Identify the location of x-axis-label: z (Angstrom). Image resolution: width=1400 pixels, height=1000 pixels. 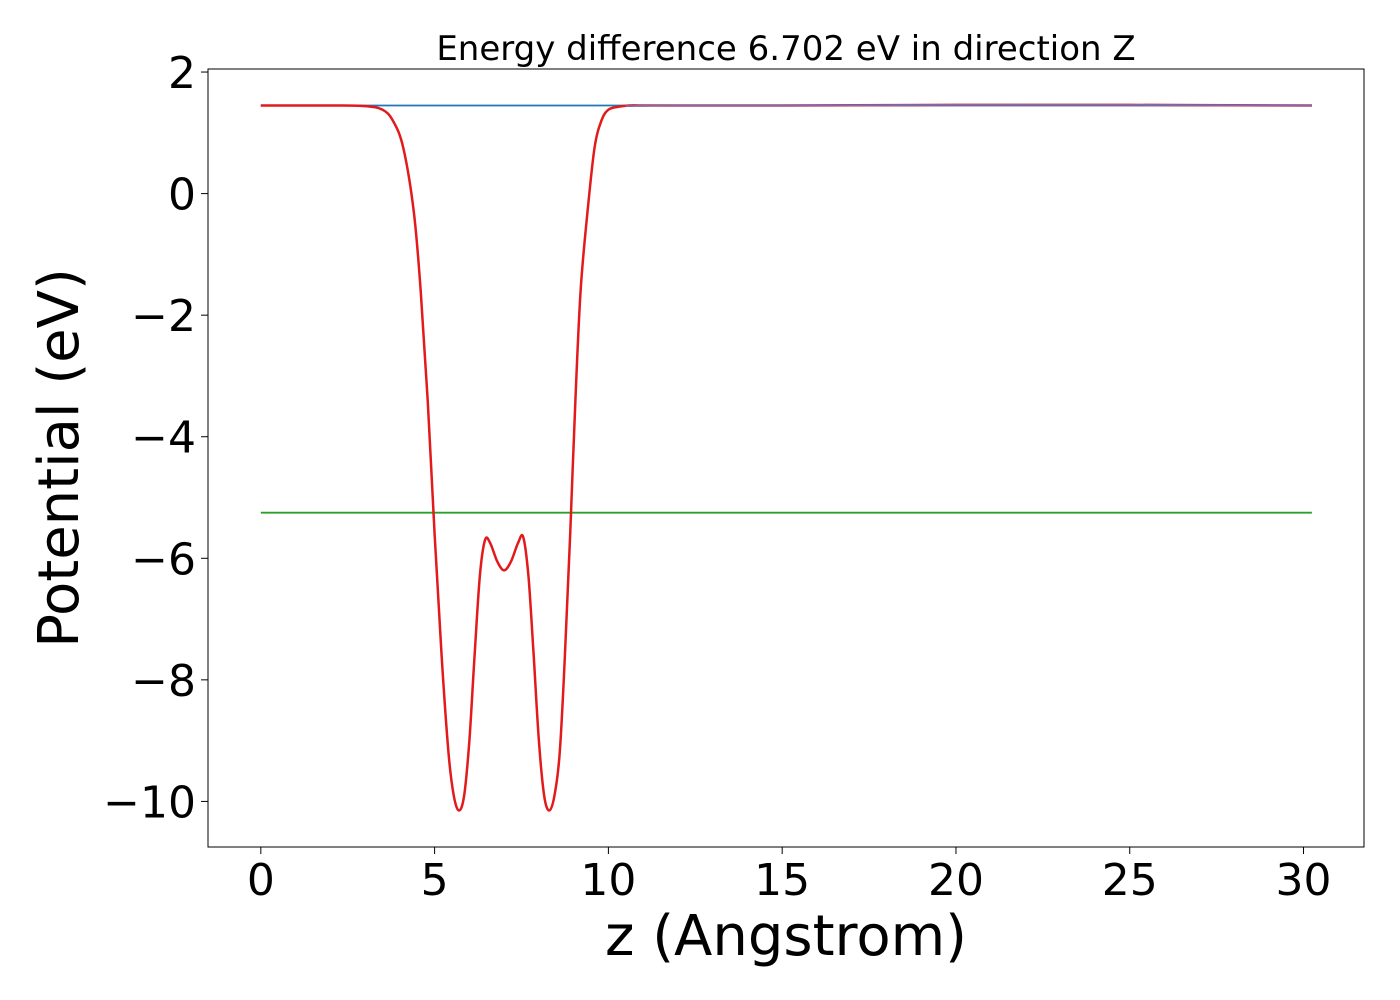
(786, 936).